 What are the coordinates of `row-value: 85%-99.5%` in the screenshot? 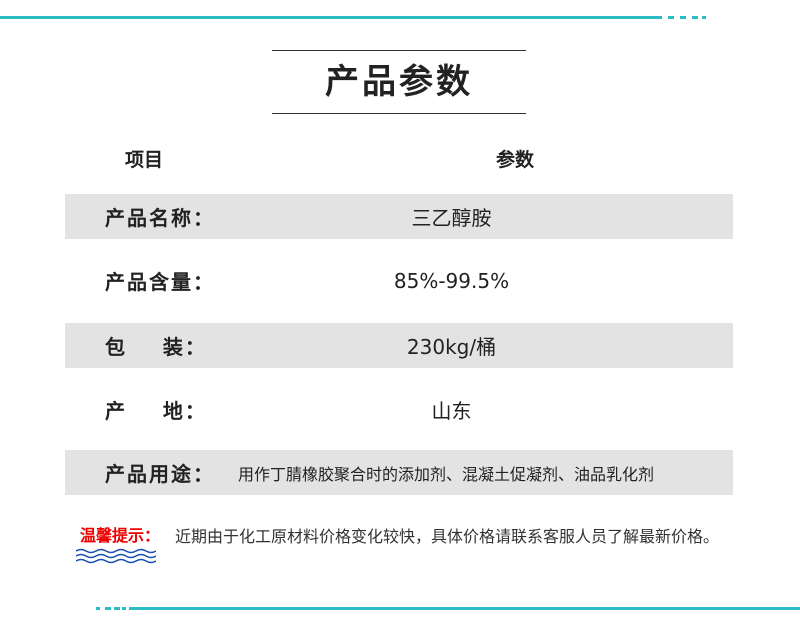 It's located at (451, 280).